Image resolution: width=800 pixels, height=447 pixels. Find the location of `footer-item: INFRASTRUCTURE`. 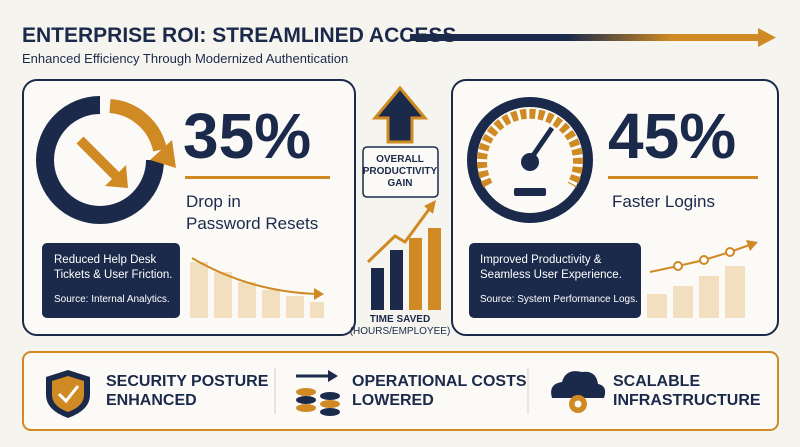

footer-item: INFRASTRUCTURE is located at coordinates (687, 400).